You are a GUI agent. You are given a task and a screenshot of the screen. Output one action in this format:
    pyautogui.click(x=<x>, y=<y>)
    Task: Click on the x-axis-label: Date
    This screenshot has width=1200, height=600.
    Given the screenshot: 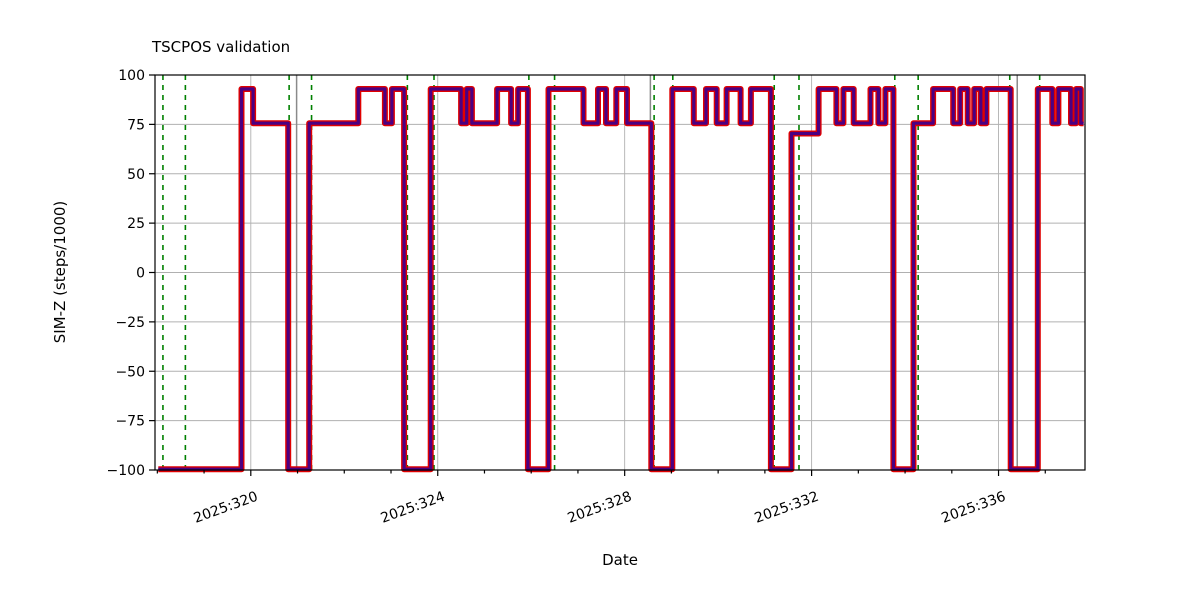 What is the action you would take?
    pyautogui.click(x=620, y=560)
    